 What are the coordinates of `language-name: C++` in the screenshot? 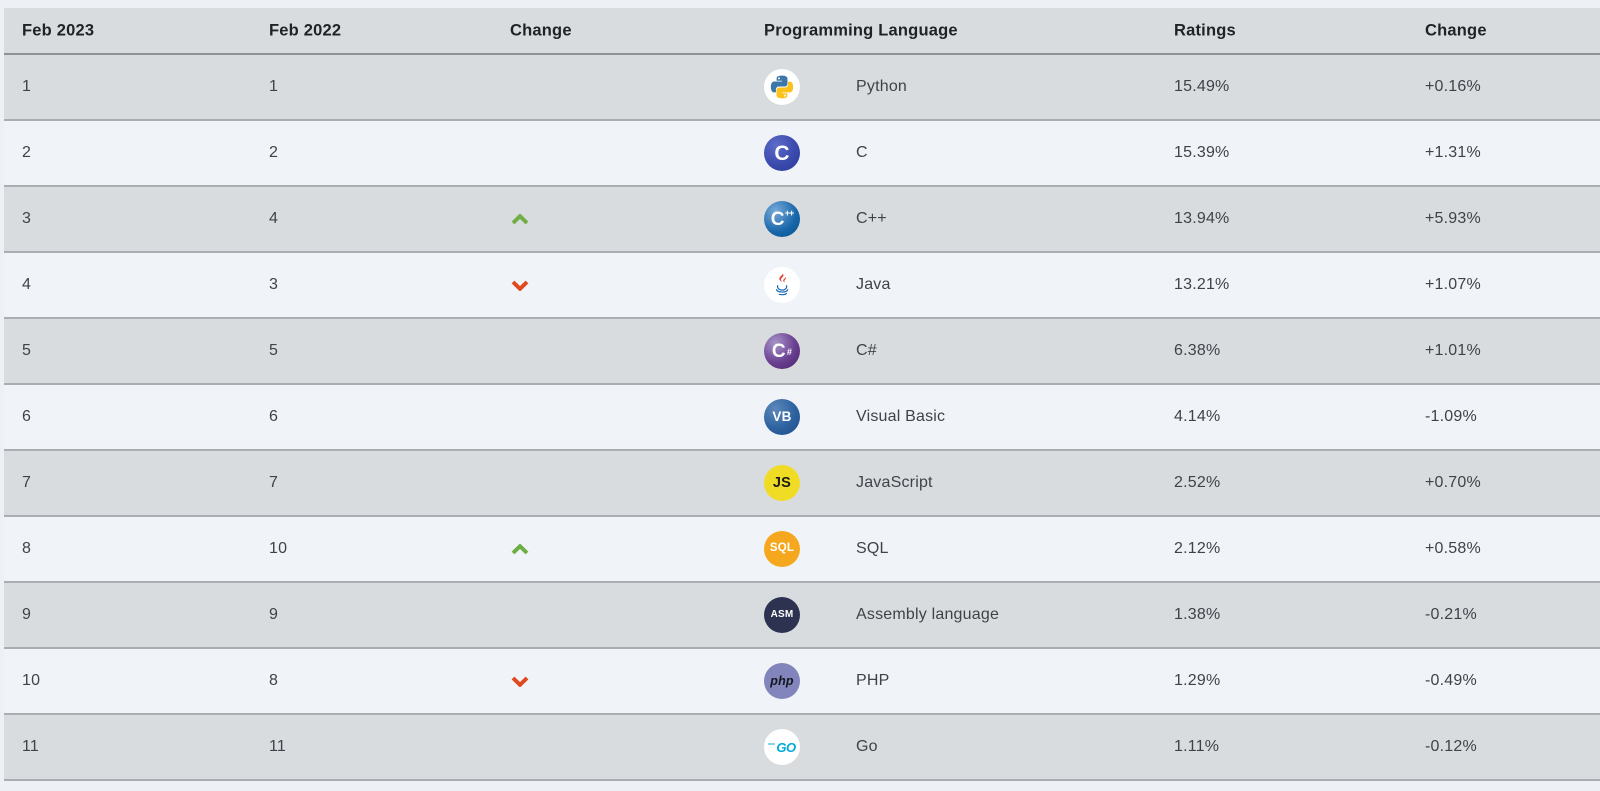 It's located at (871, 218).